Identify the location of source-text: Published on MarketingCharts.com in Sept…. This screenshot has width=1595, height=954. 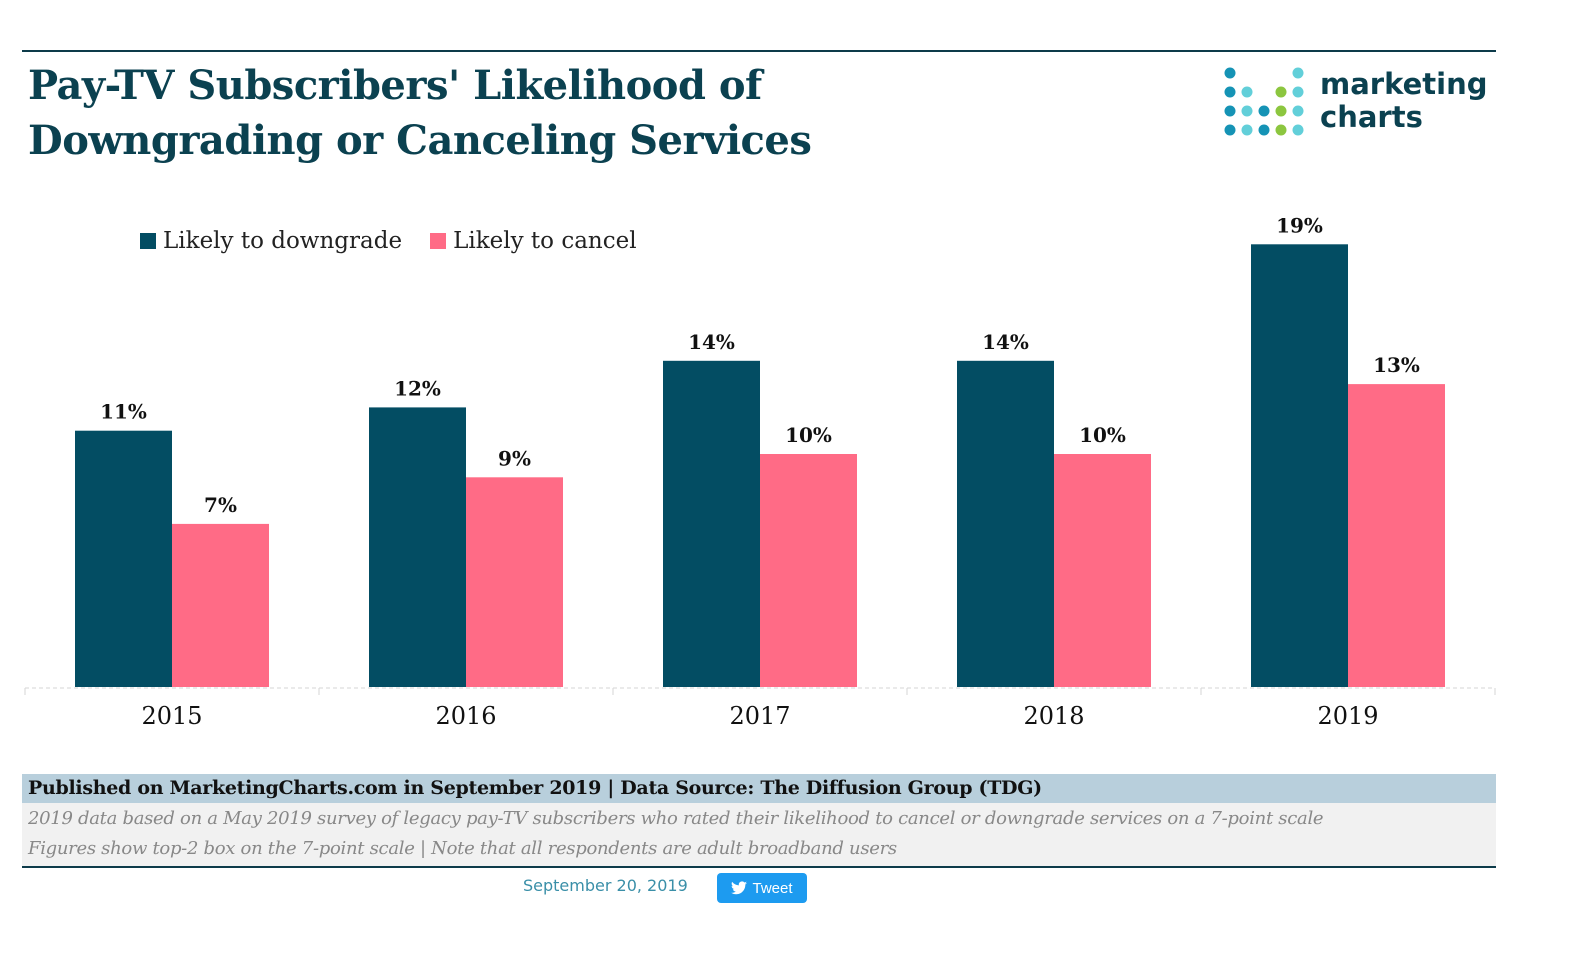
(535, 788).